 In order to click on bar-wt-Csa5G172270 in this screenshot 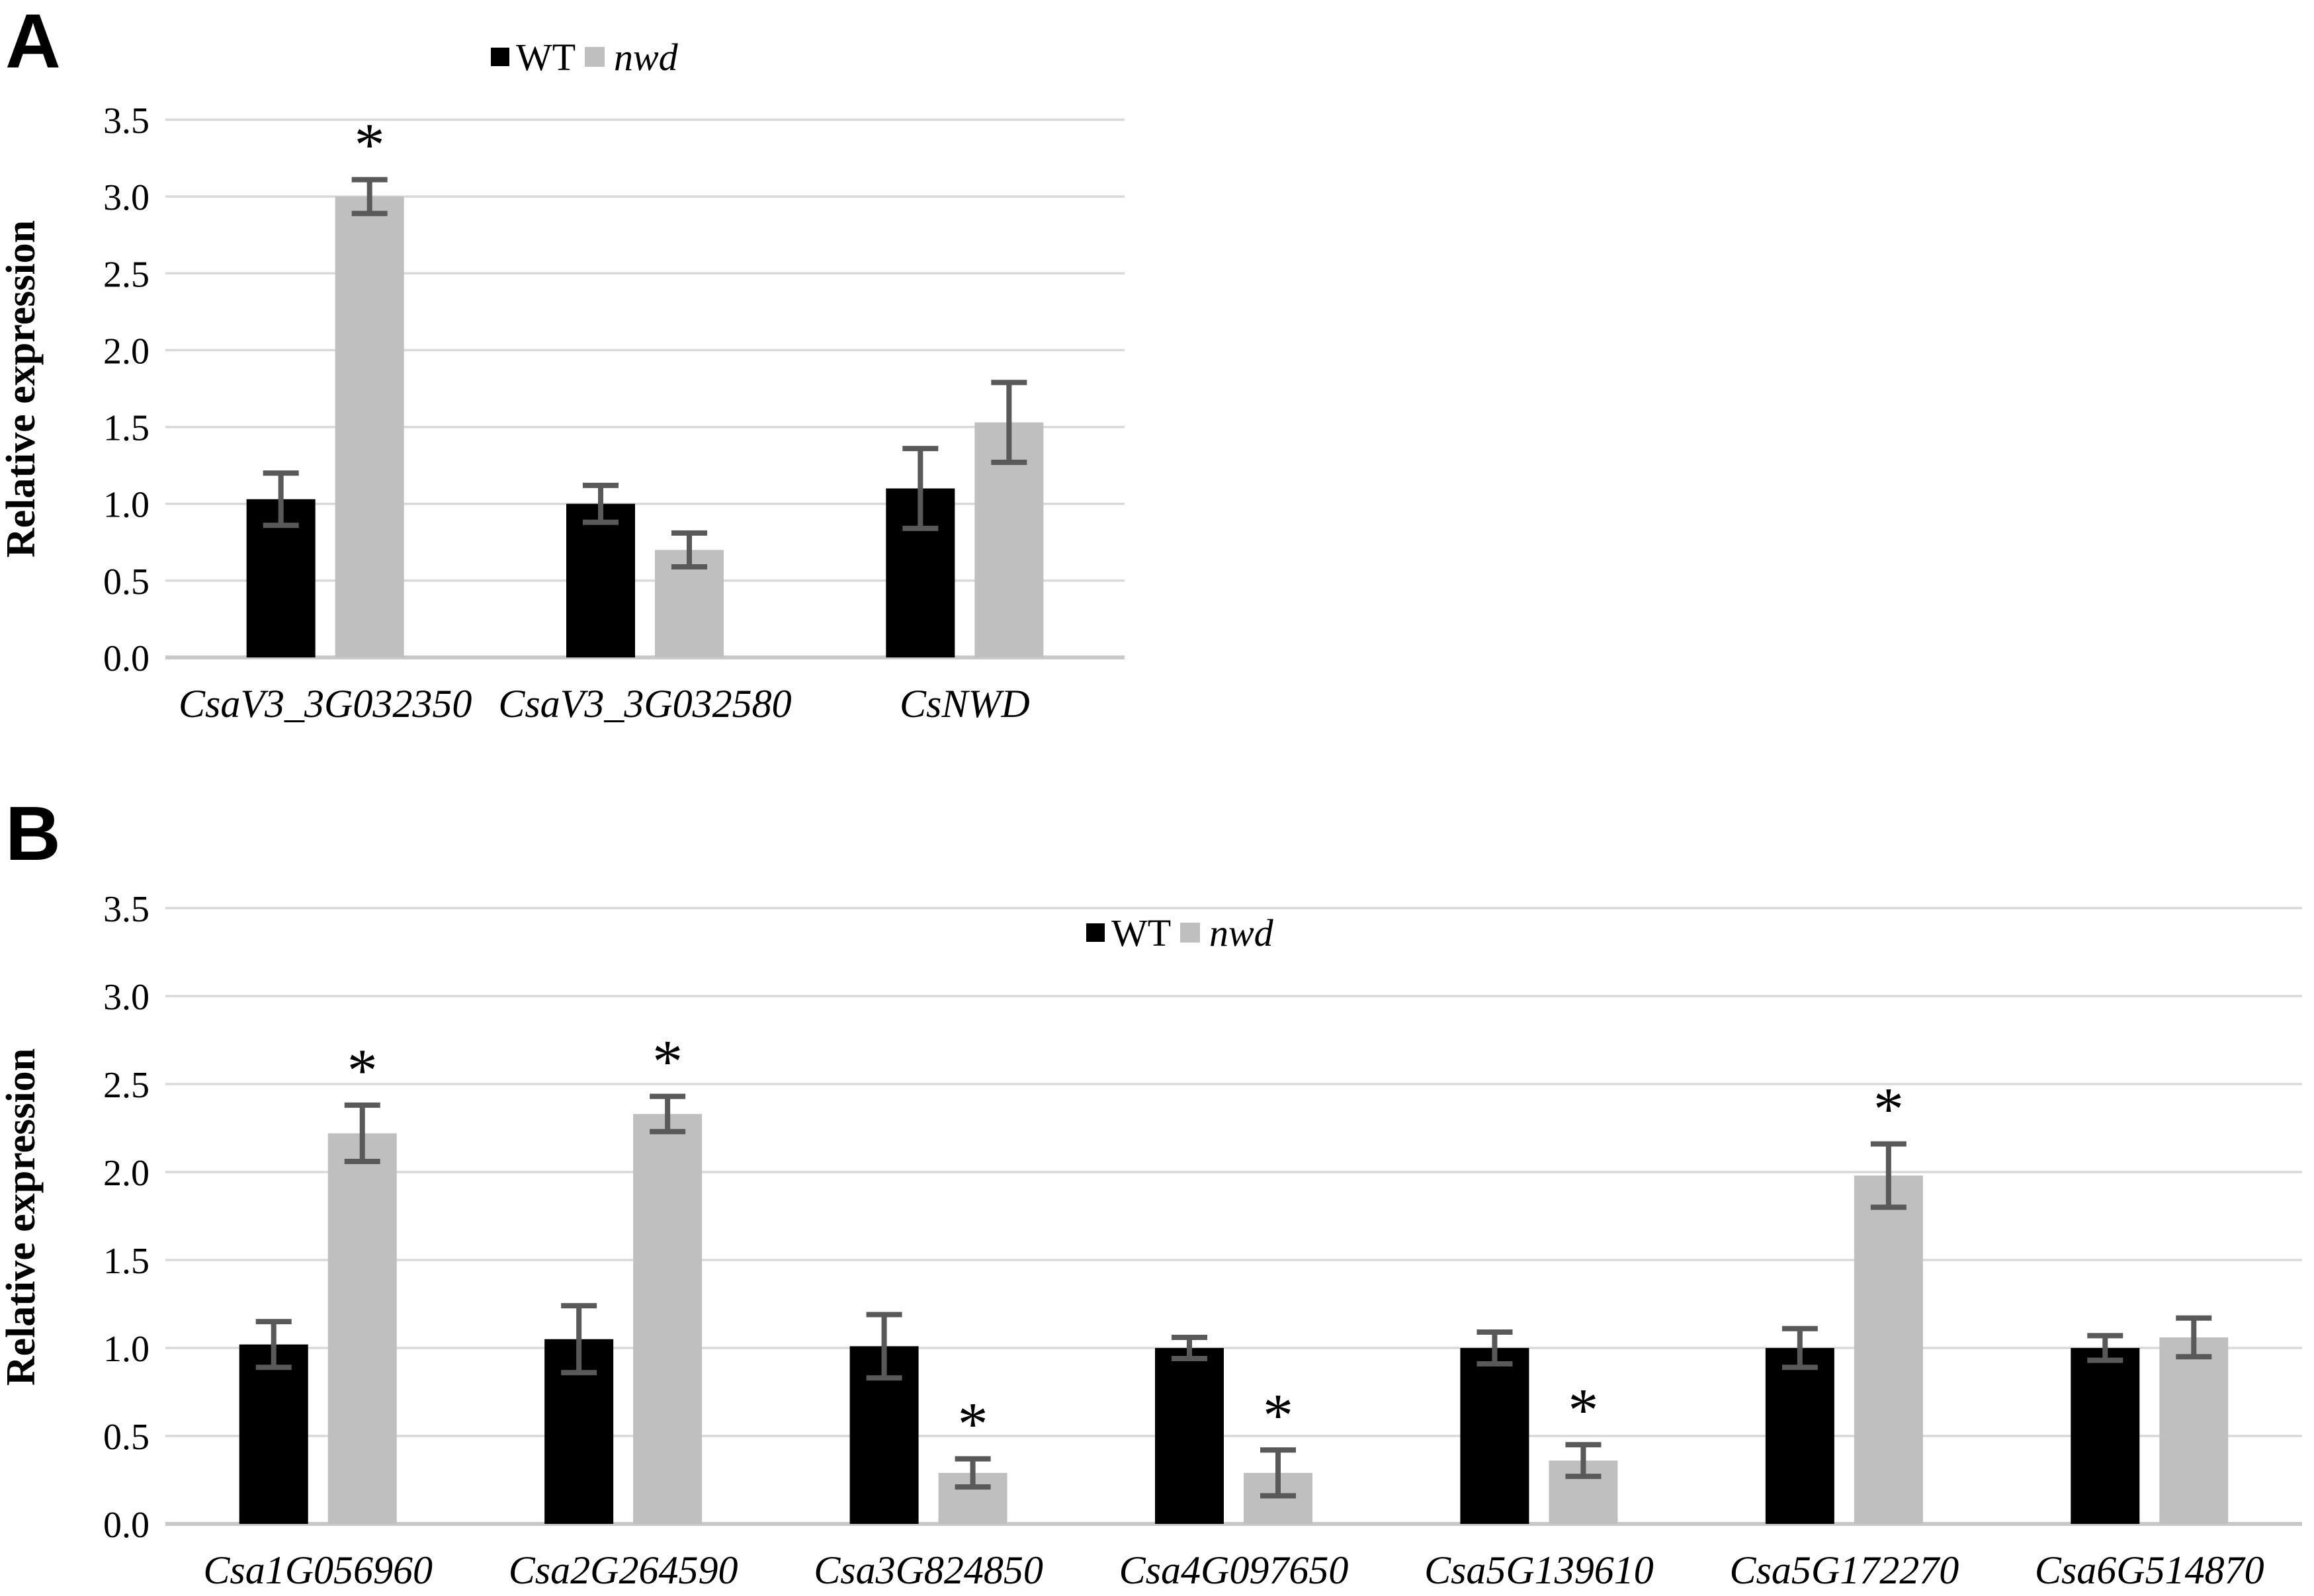, I will do `click(1799, 1436)`.